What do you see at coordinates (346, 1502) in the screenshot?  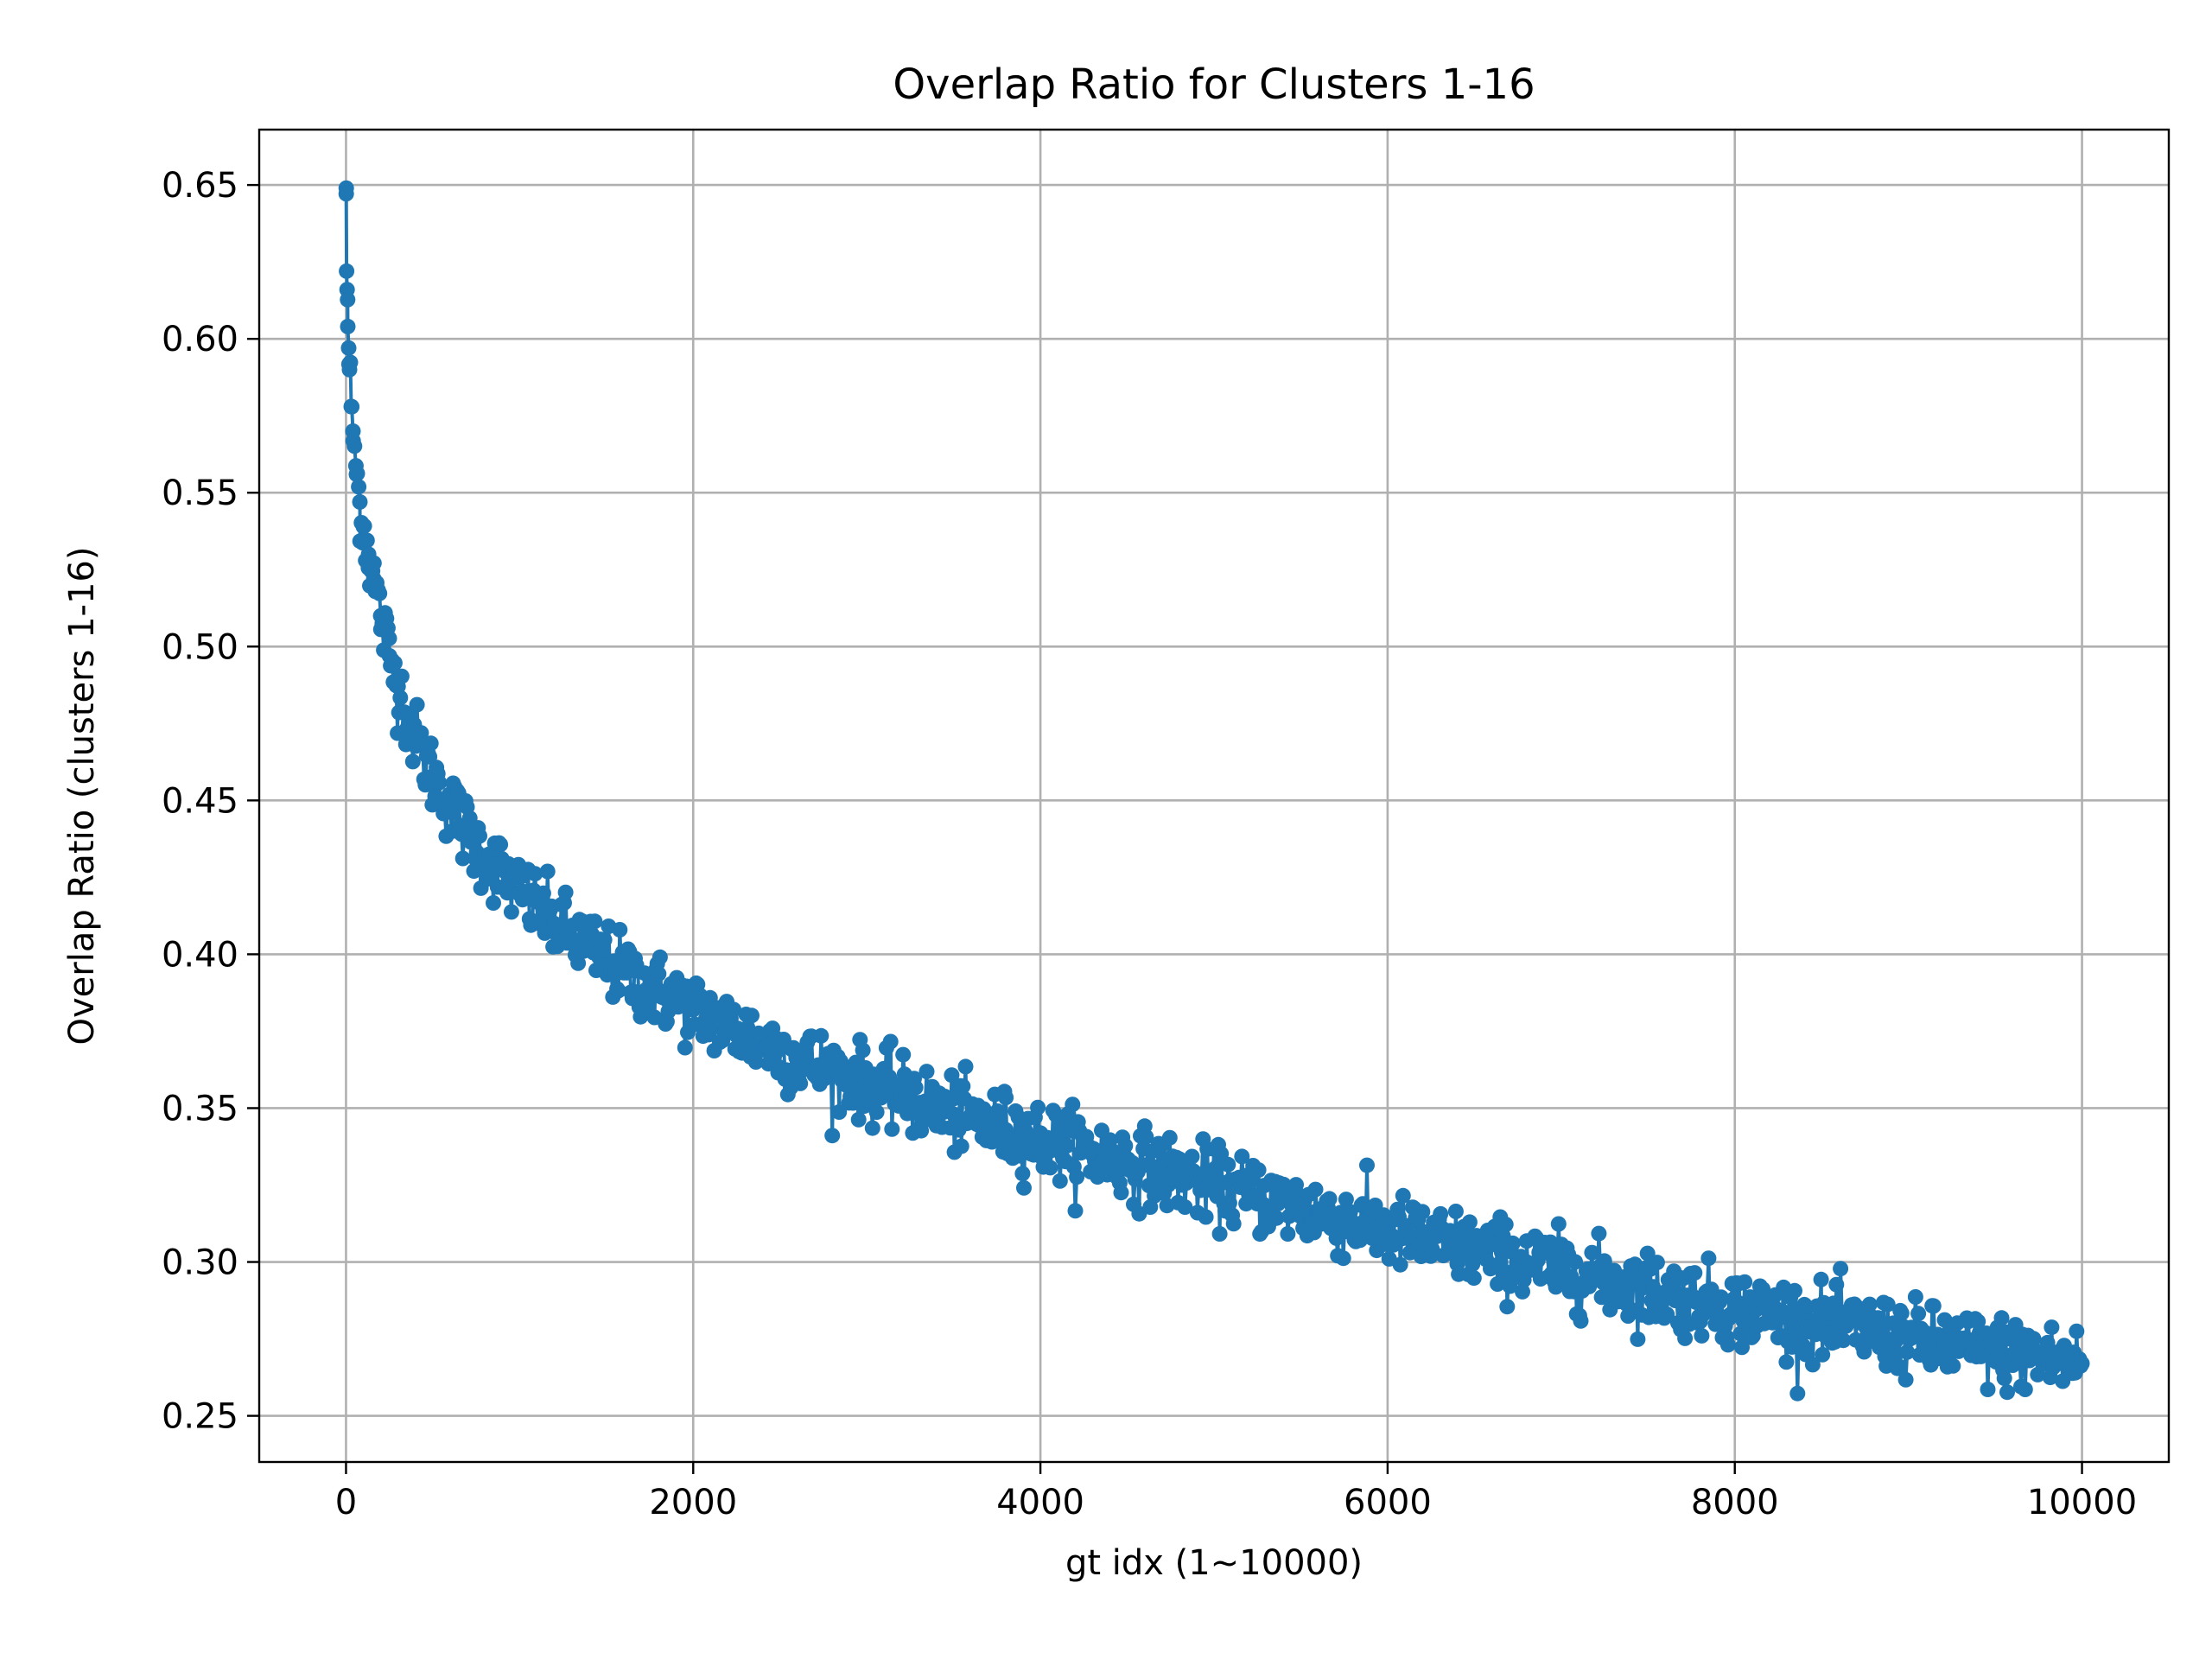 I see `x-tick-label: 0` at bounding box center [346, 1502].